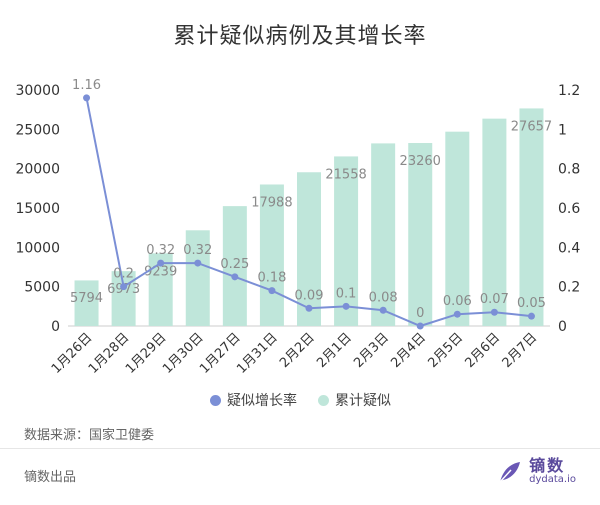  What do you see at coordinates (42, 288) in the screenshot?
I see `left-axis-tick-label: 5000` at bounding box center [42, 288].